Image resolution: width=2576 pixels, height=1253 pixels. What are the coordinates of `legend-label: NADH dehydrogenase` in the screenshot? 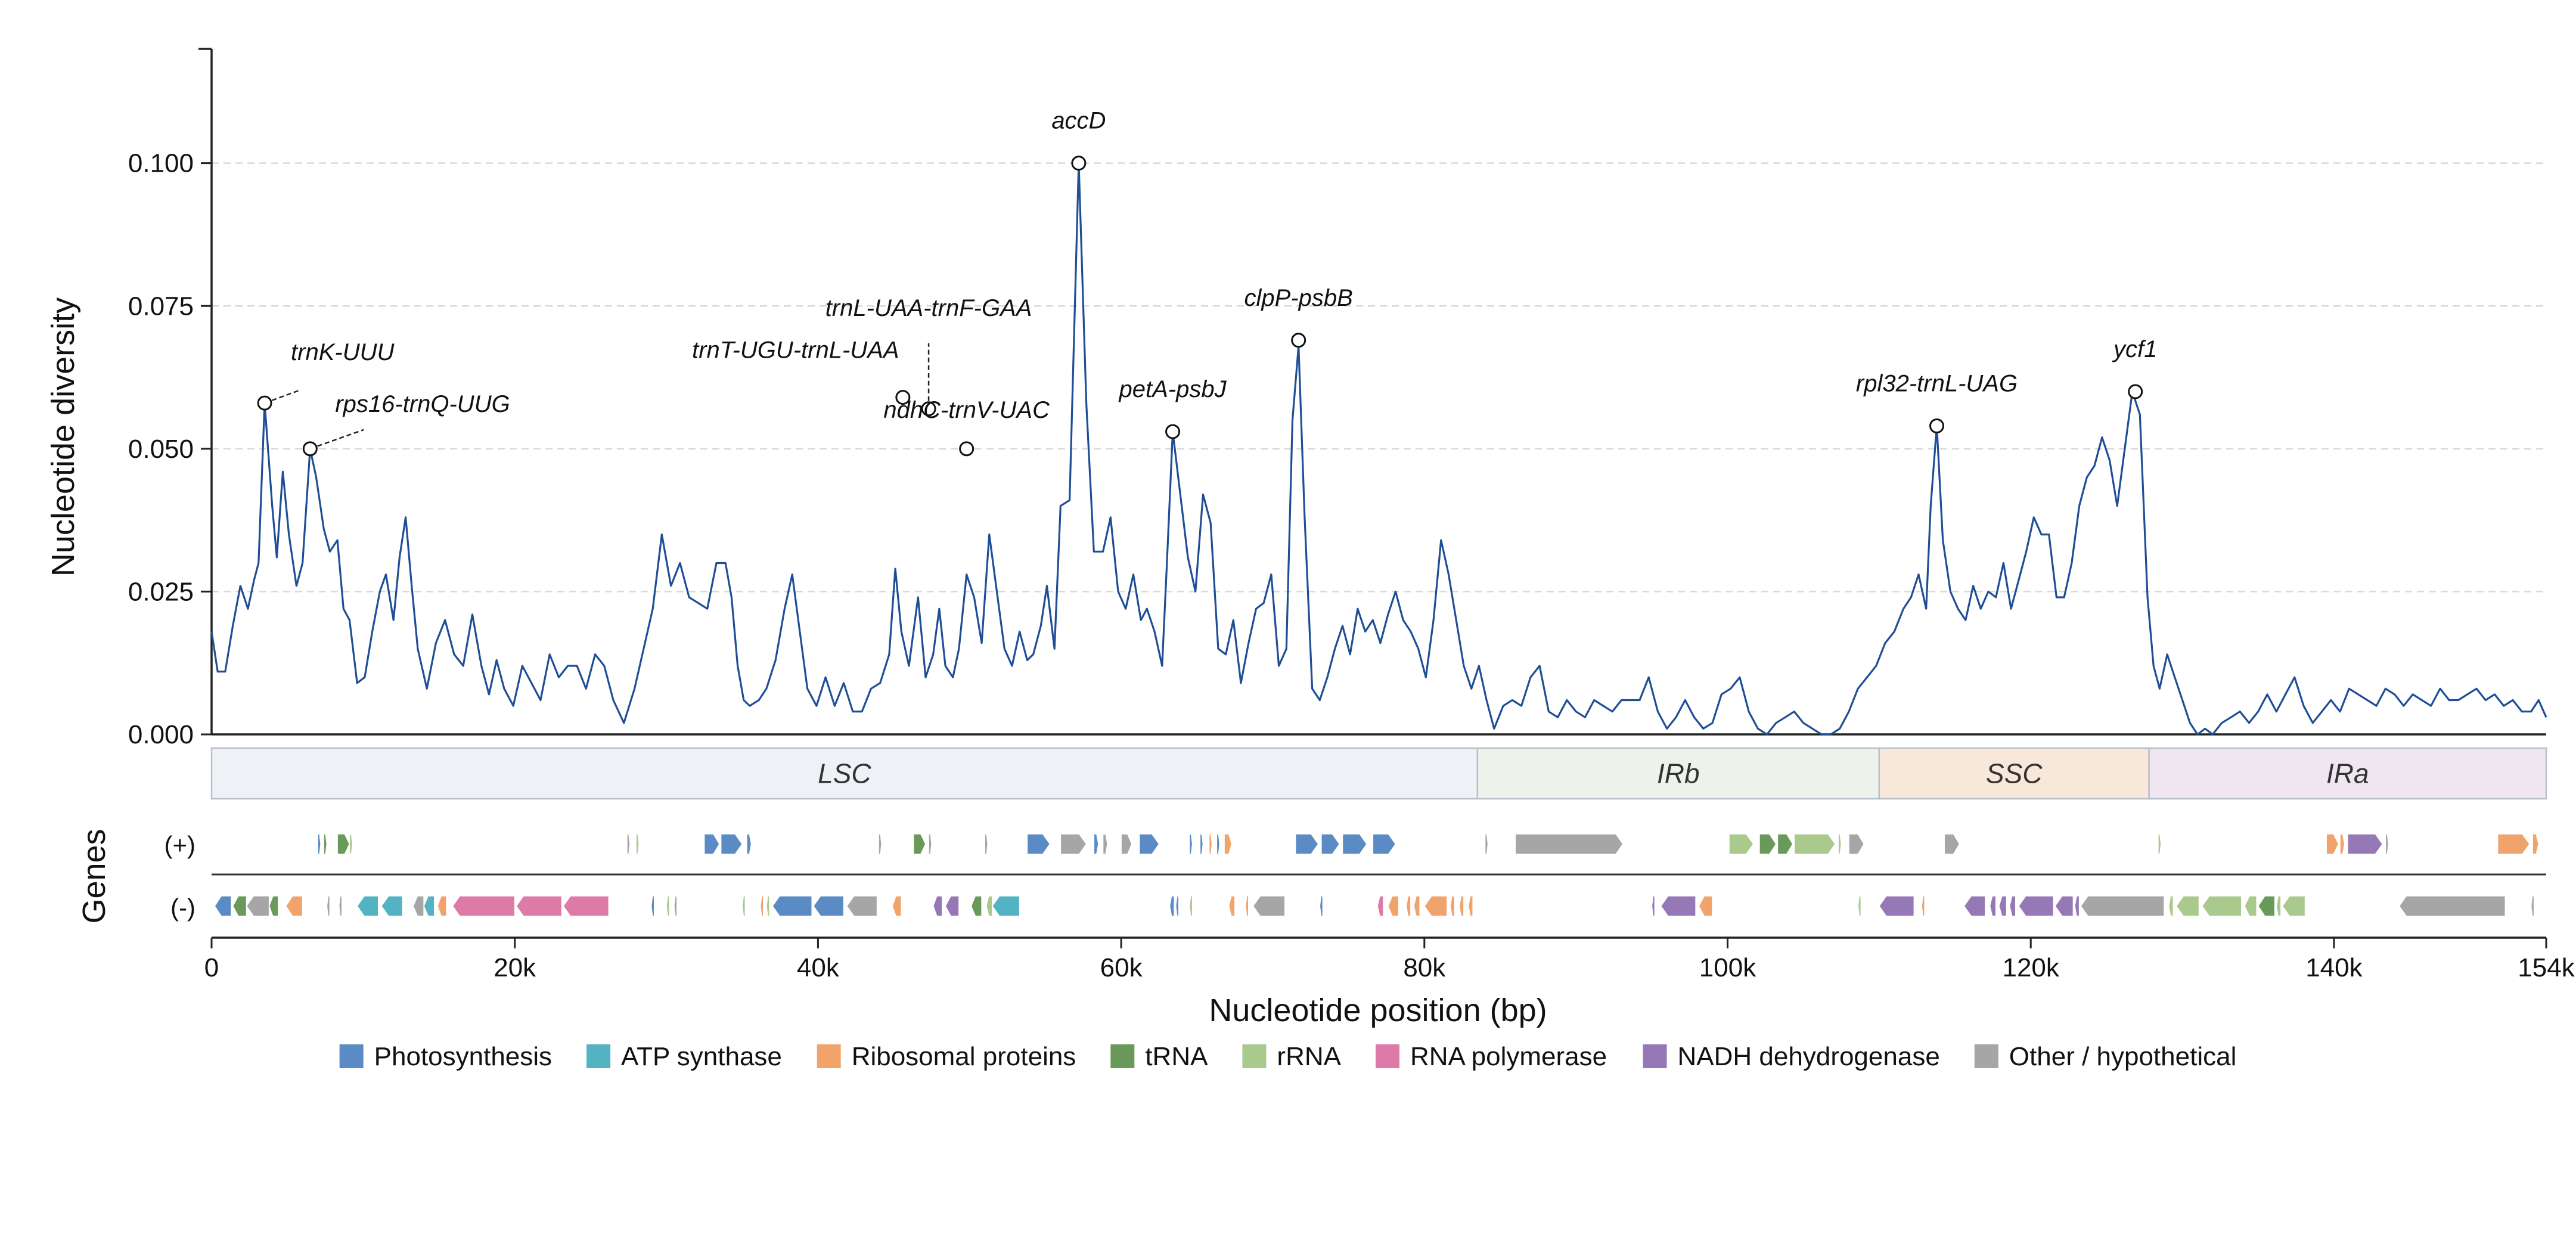 It's located at (1809, 1056).